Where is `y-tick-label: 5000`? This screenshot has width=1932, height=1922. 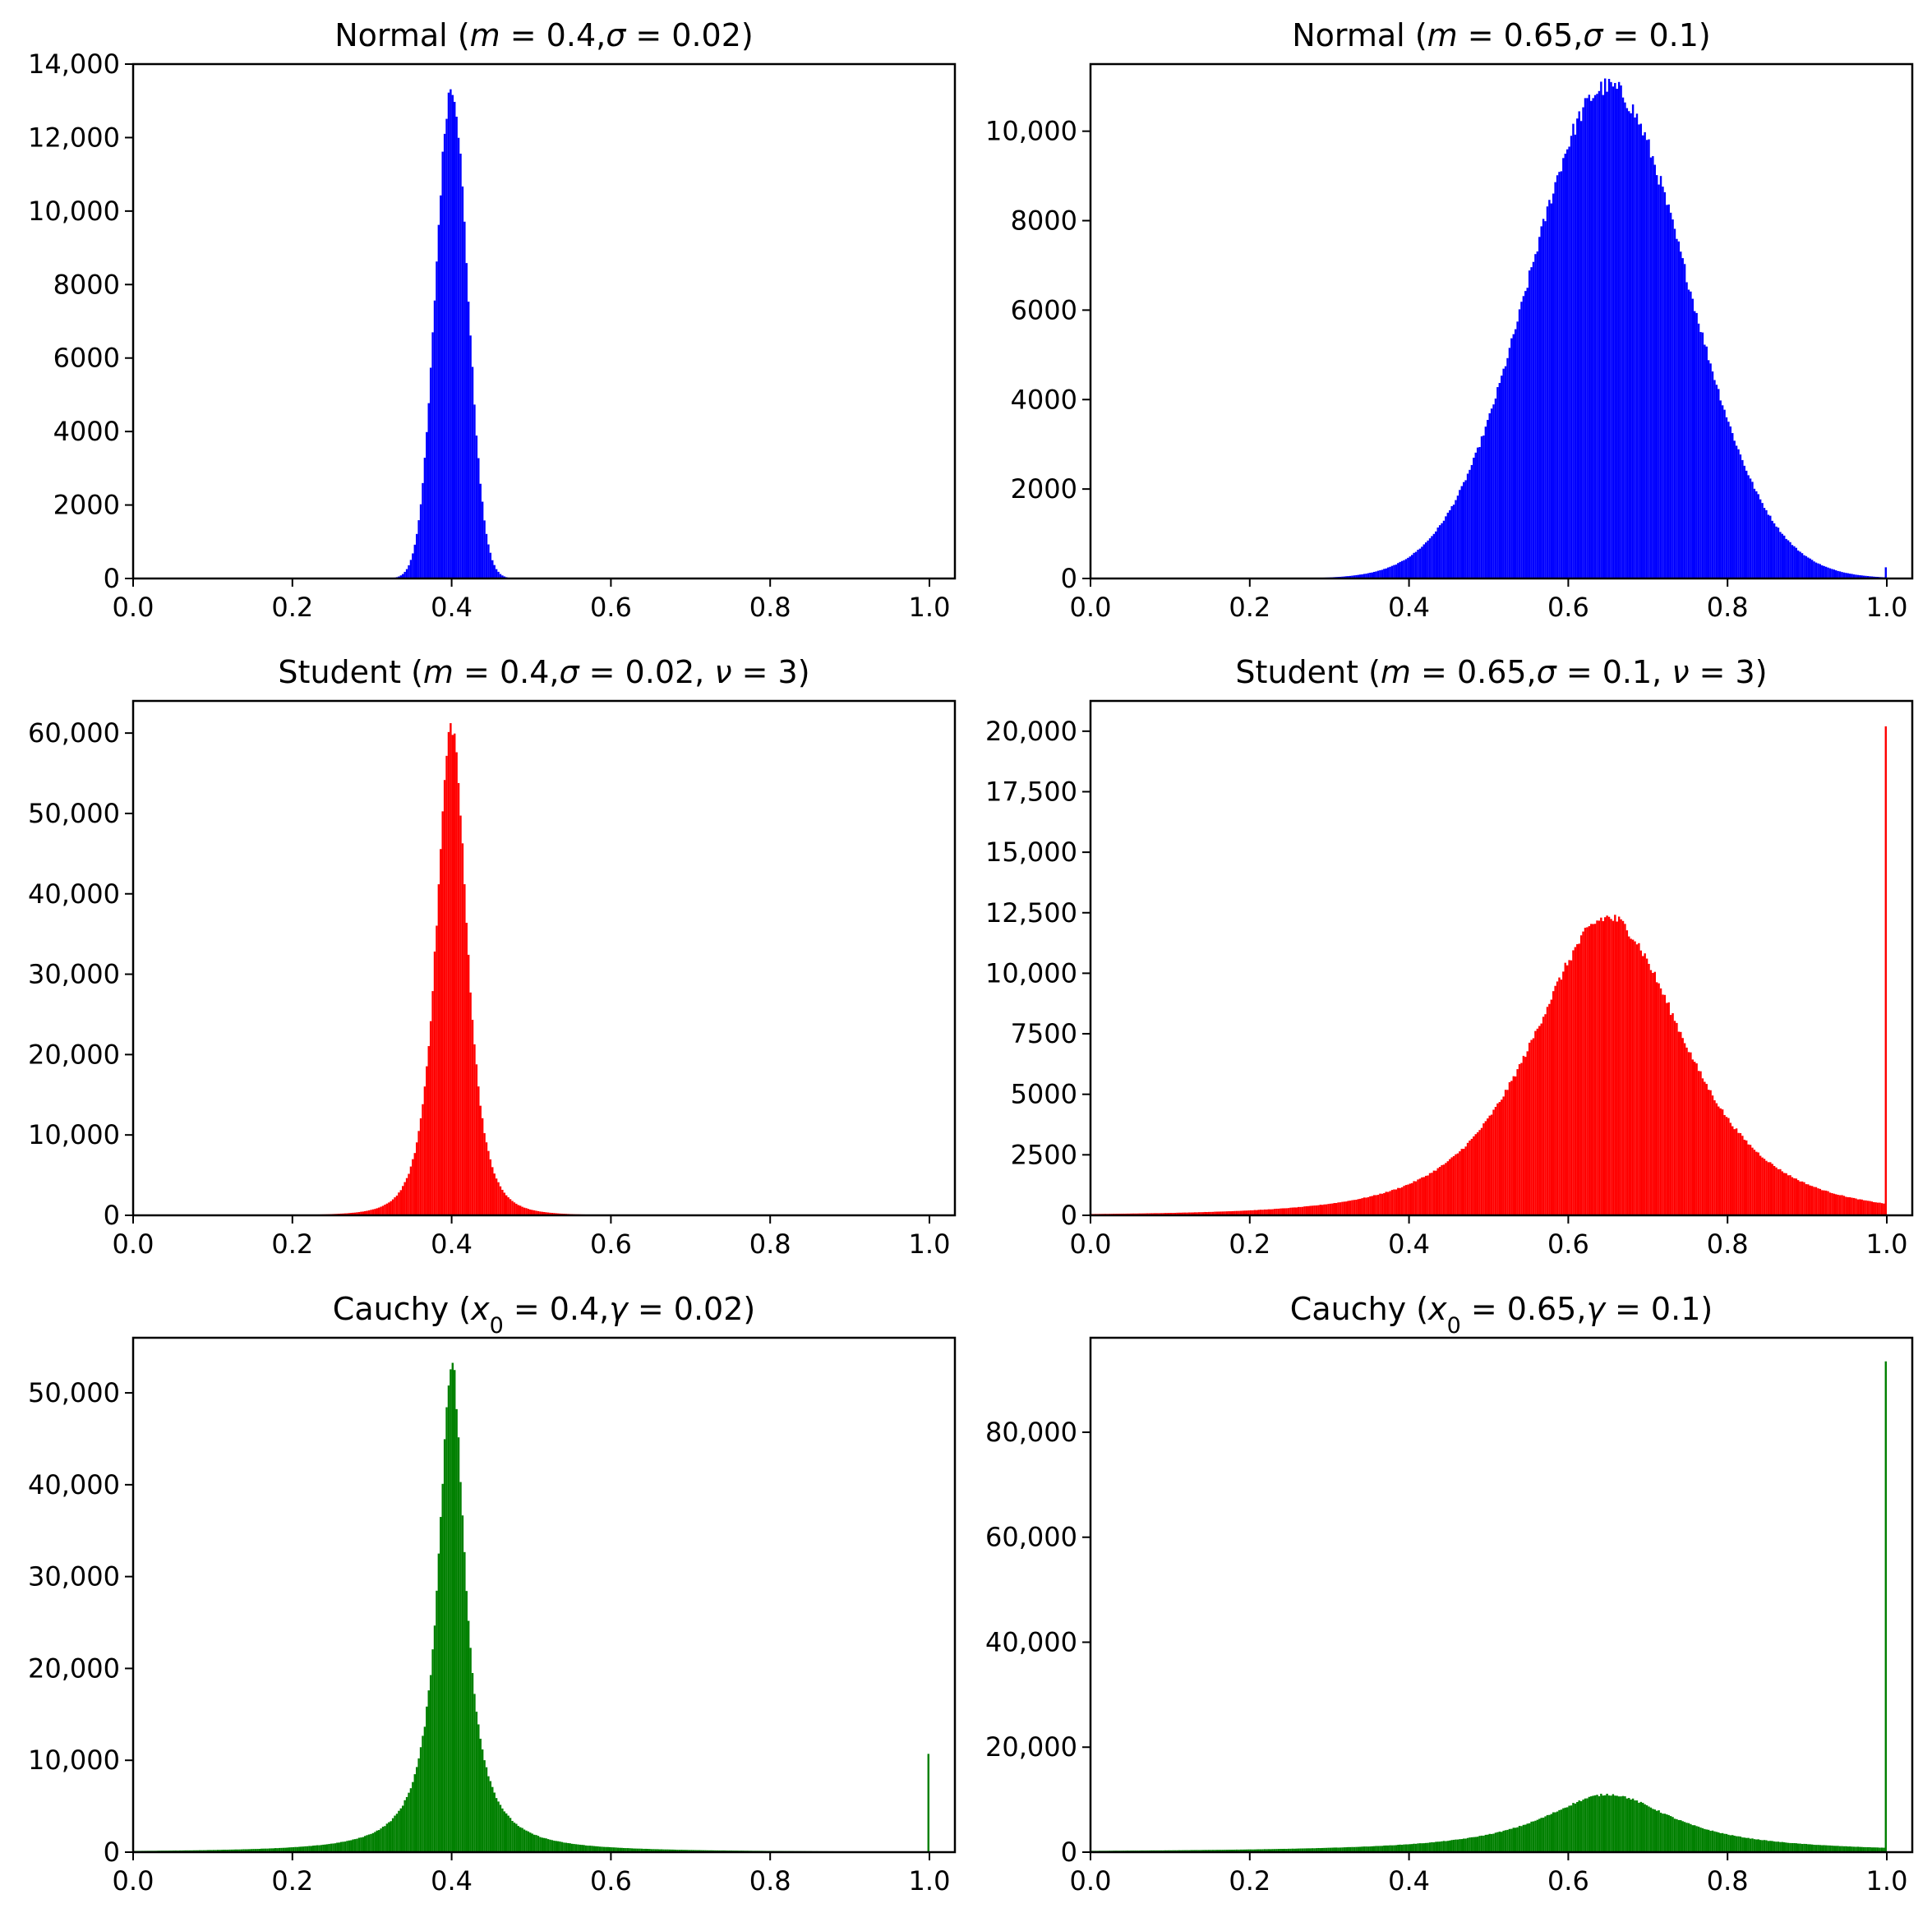
y-tick-label: 5000 is located at coordinates (1044, 1094).